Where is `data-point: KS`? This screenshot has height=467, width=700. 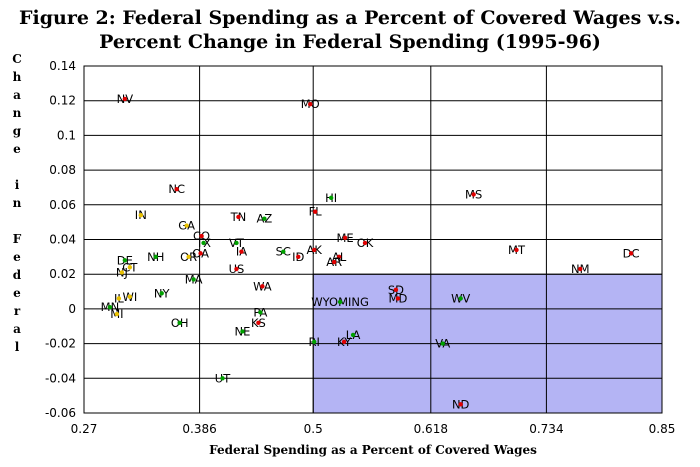 data-point: KS is located at coordinates (258, 323).